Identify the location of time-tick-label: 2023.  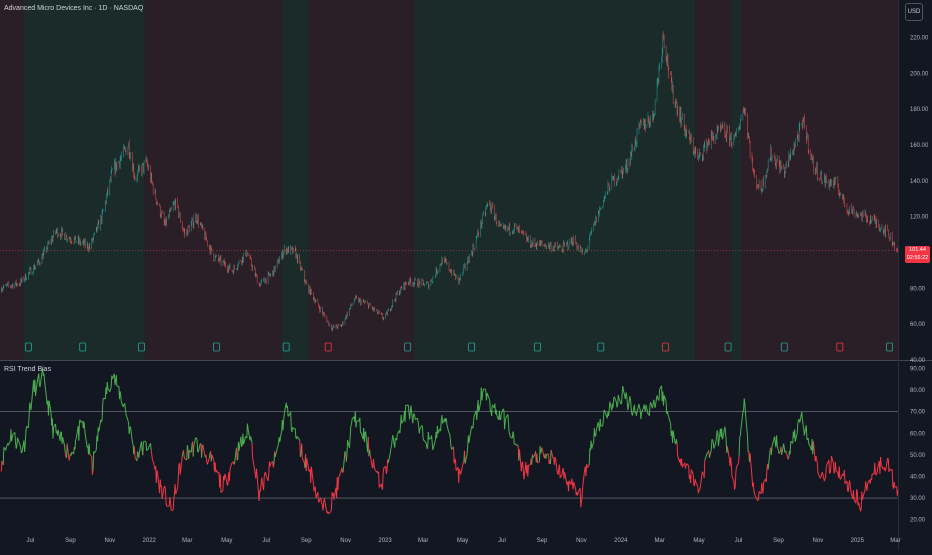
(385, 541).